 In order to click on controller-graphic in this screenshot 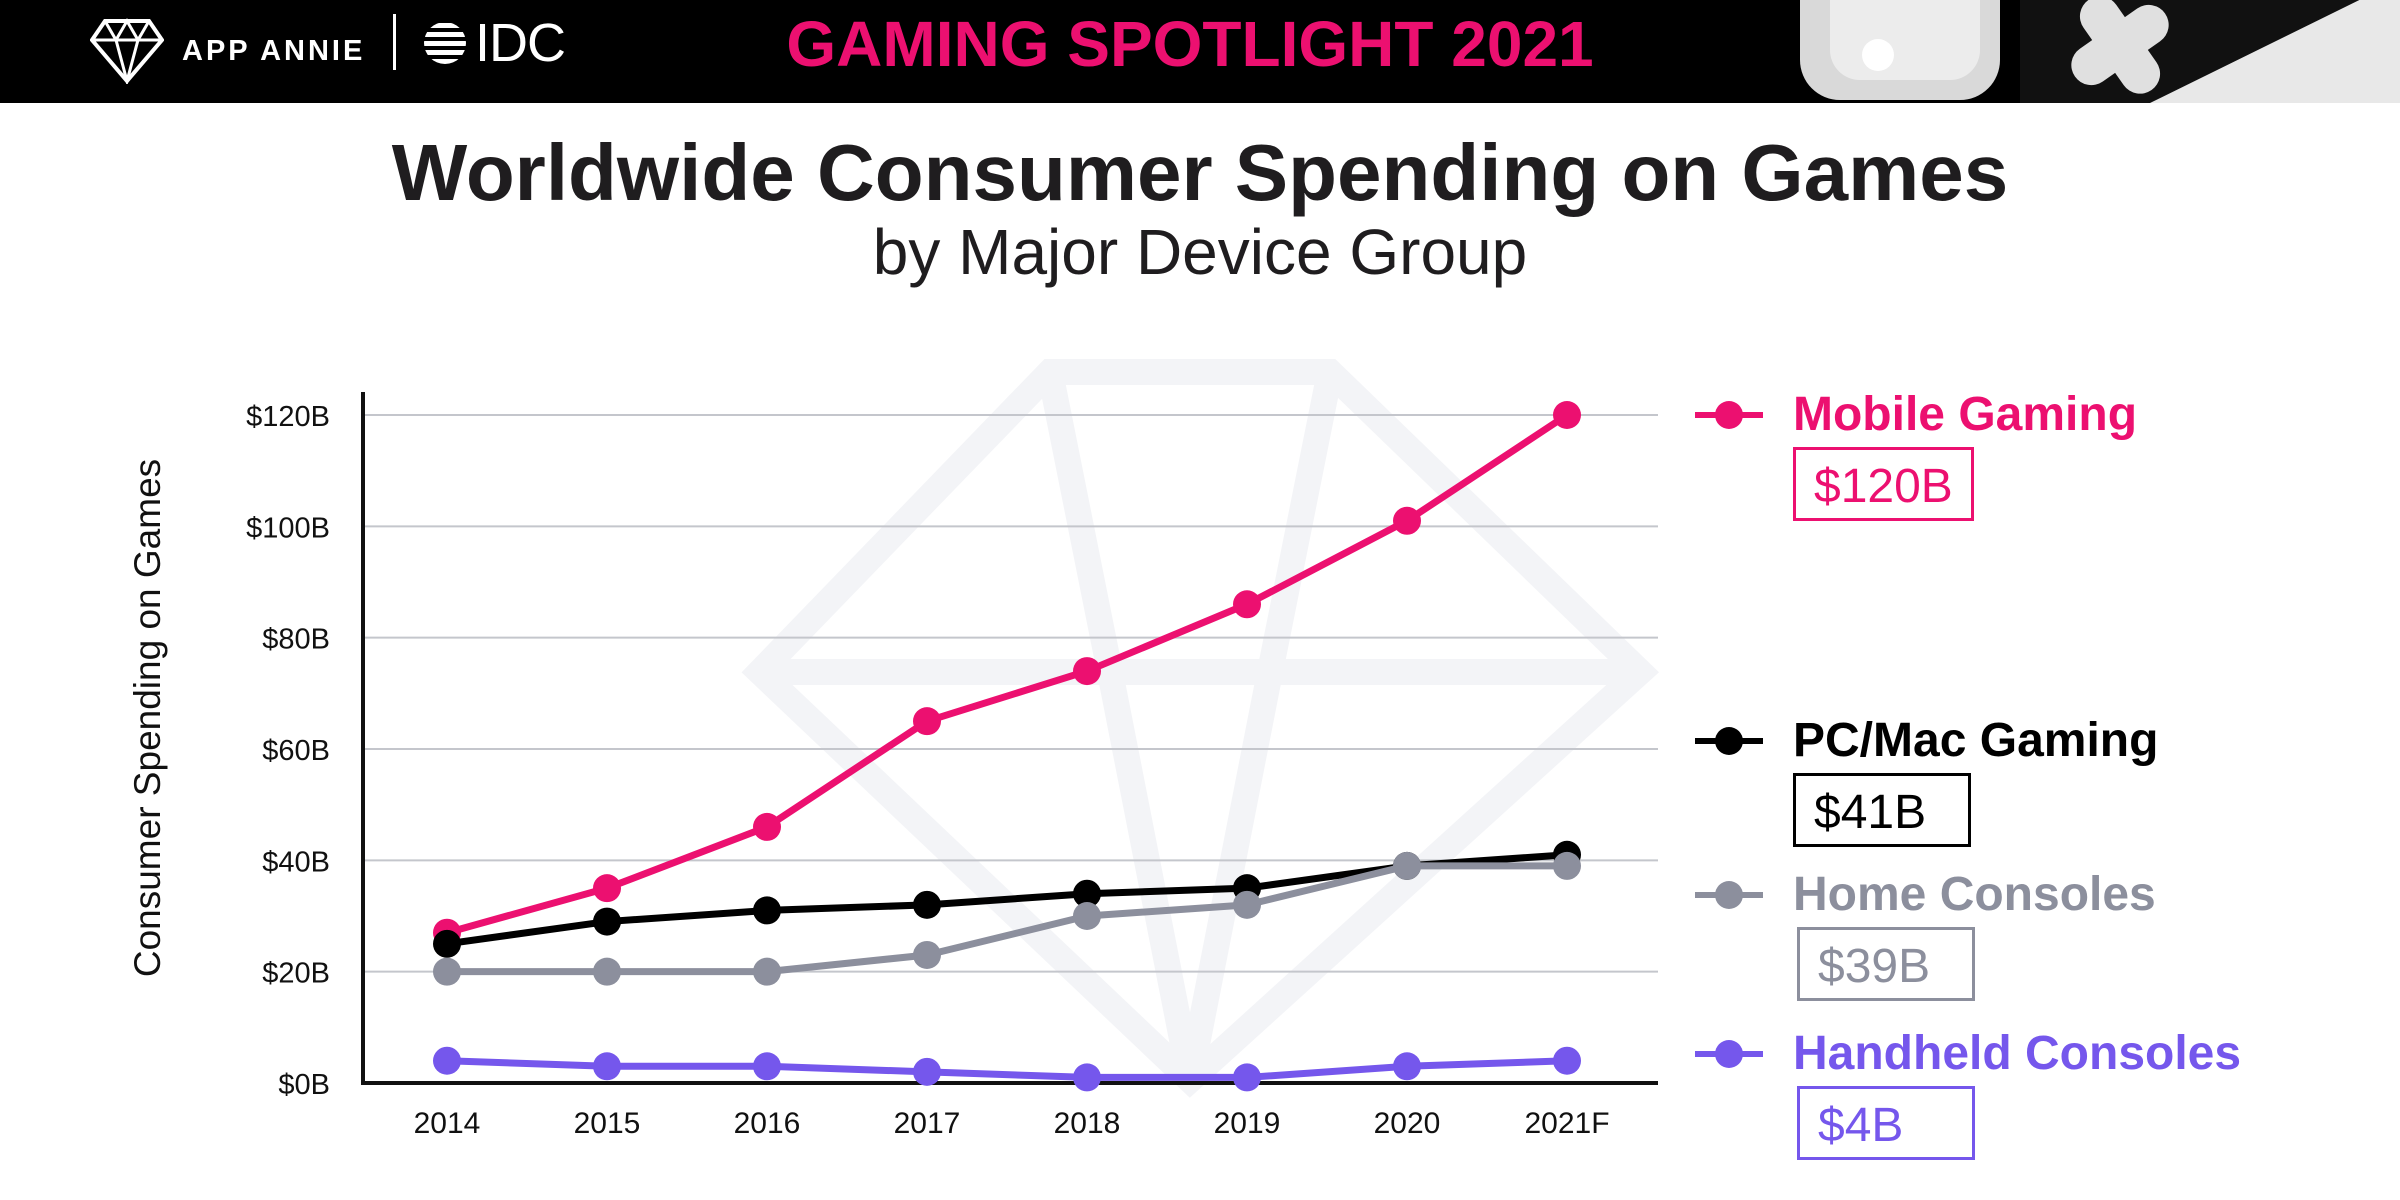, I will do `click(2100, 51)`.